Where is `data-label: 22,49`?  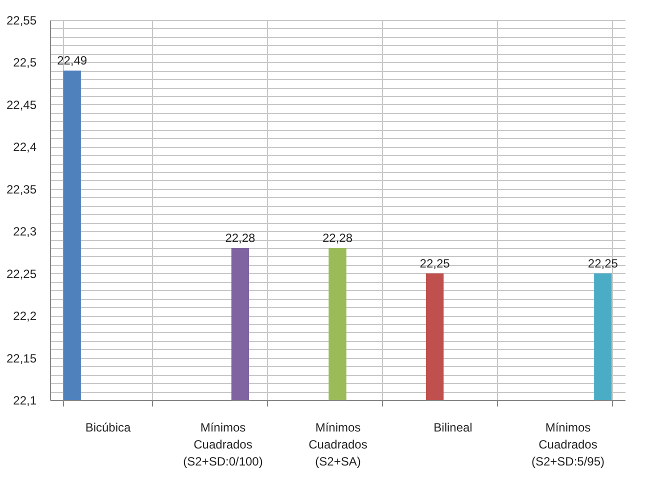
data-label: 22,49 is located at coordinates (72, 61).